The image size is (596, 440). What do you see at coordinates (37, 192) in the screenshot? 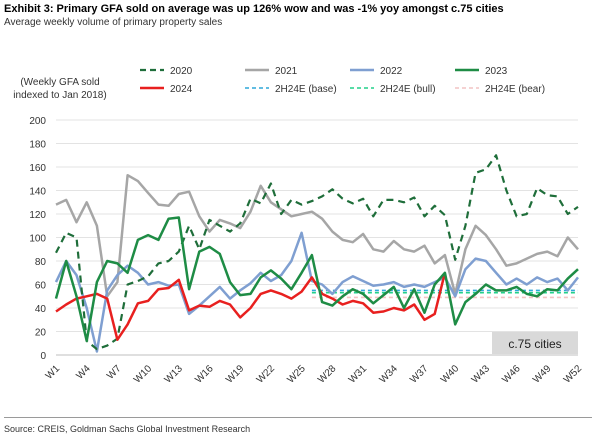
I see `y-tick-label: 140` at bounding box center [37, 192].